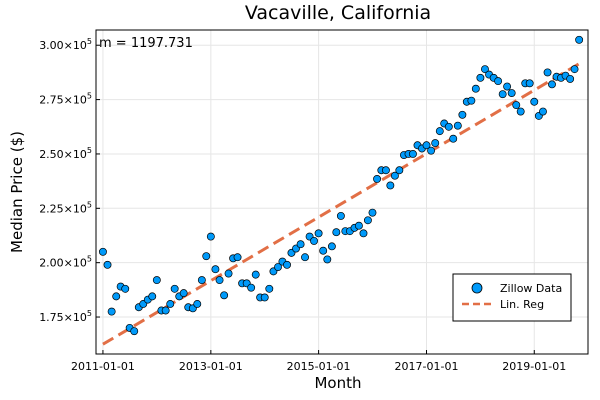 This screenshot has width=600, height=400. I want to click on chart-title: Vacaville, California, so click(338, 13).